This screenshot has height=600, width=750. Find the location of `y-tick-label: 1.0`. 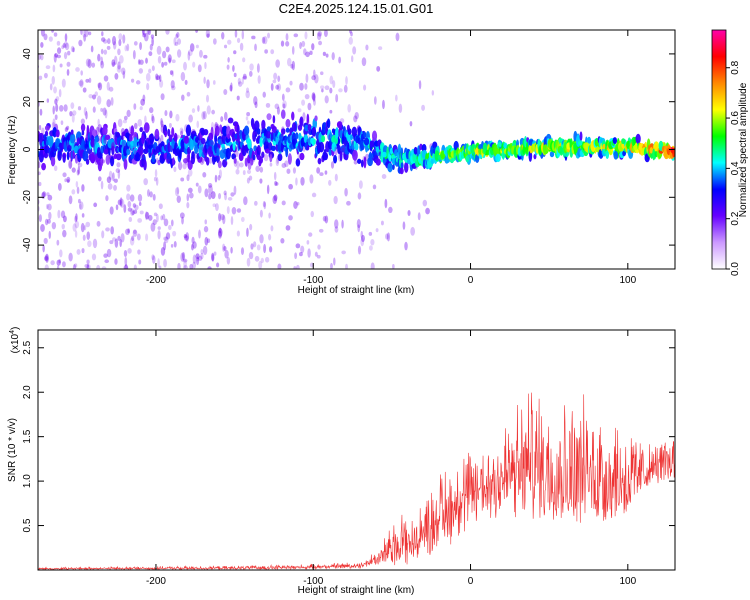

y-tick-label: 1.0 is located at coordinates (27, 481).